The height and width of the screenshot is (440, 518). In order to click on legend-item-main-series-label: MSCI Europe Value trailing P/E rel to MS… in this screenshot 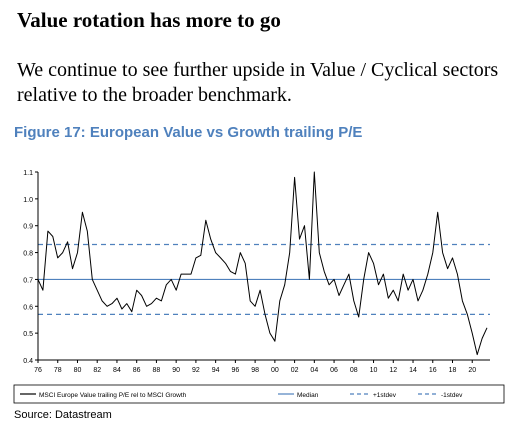, I will do `click(113, 395)`.